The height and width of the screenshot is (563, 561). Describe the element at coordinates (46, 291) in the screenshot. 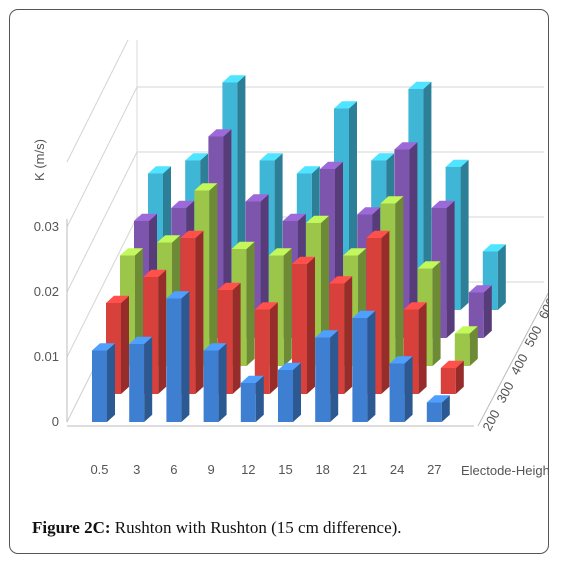

I see `y-tick-label: 0.02` at that location.